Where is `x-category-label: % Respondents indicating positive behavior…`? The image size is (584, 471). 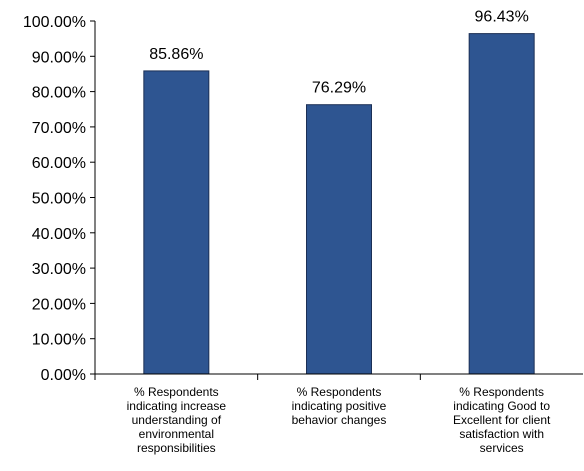 x-category-label: % Respondents indicating positive behavior… is located at coordinates (339, 406).